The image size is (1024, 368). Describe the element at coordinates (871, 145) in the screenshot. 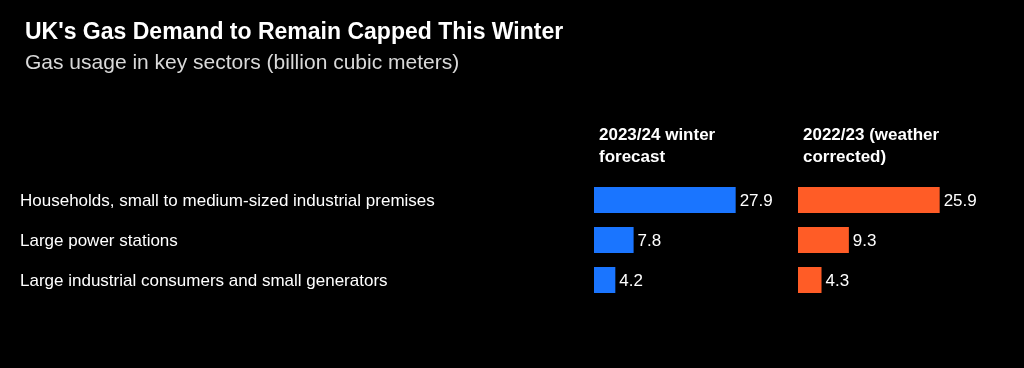

I see `series-label: 2022/23 (weather corrected)` at that location.